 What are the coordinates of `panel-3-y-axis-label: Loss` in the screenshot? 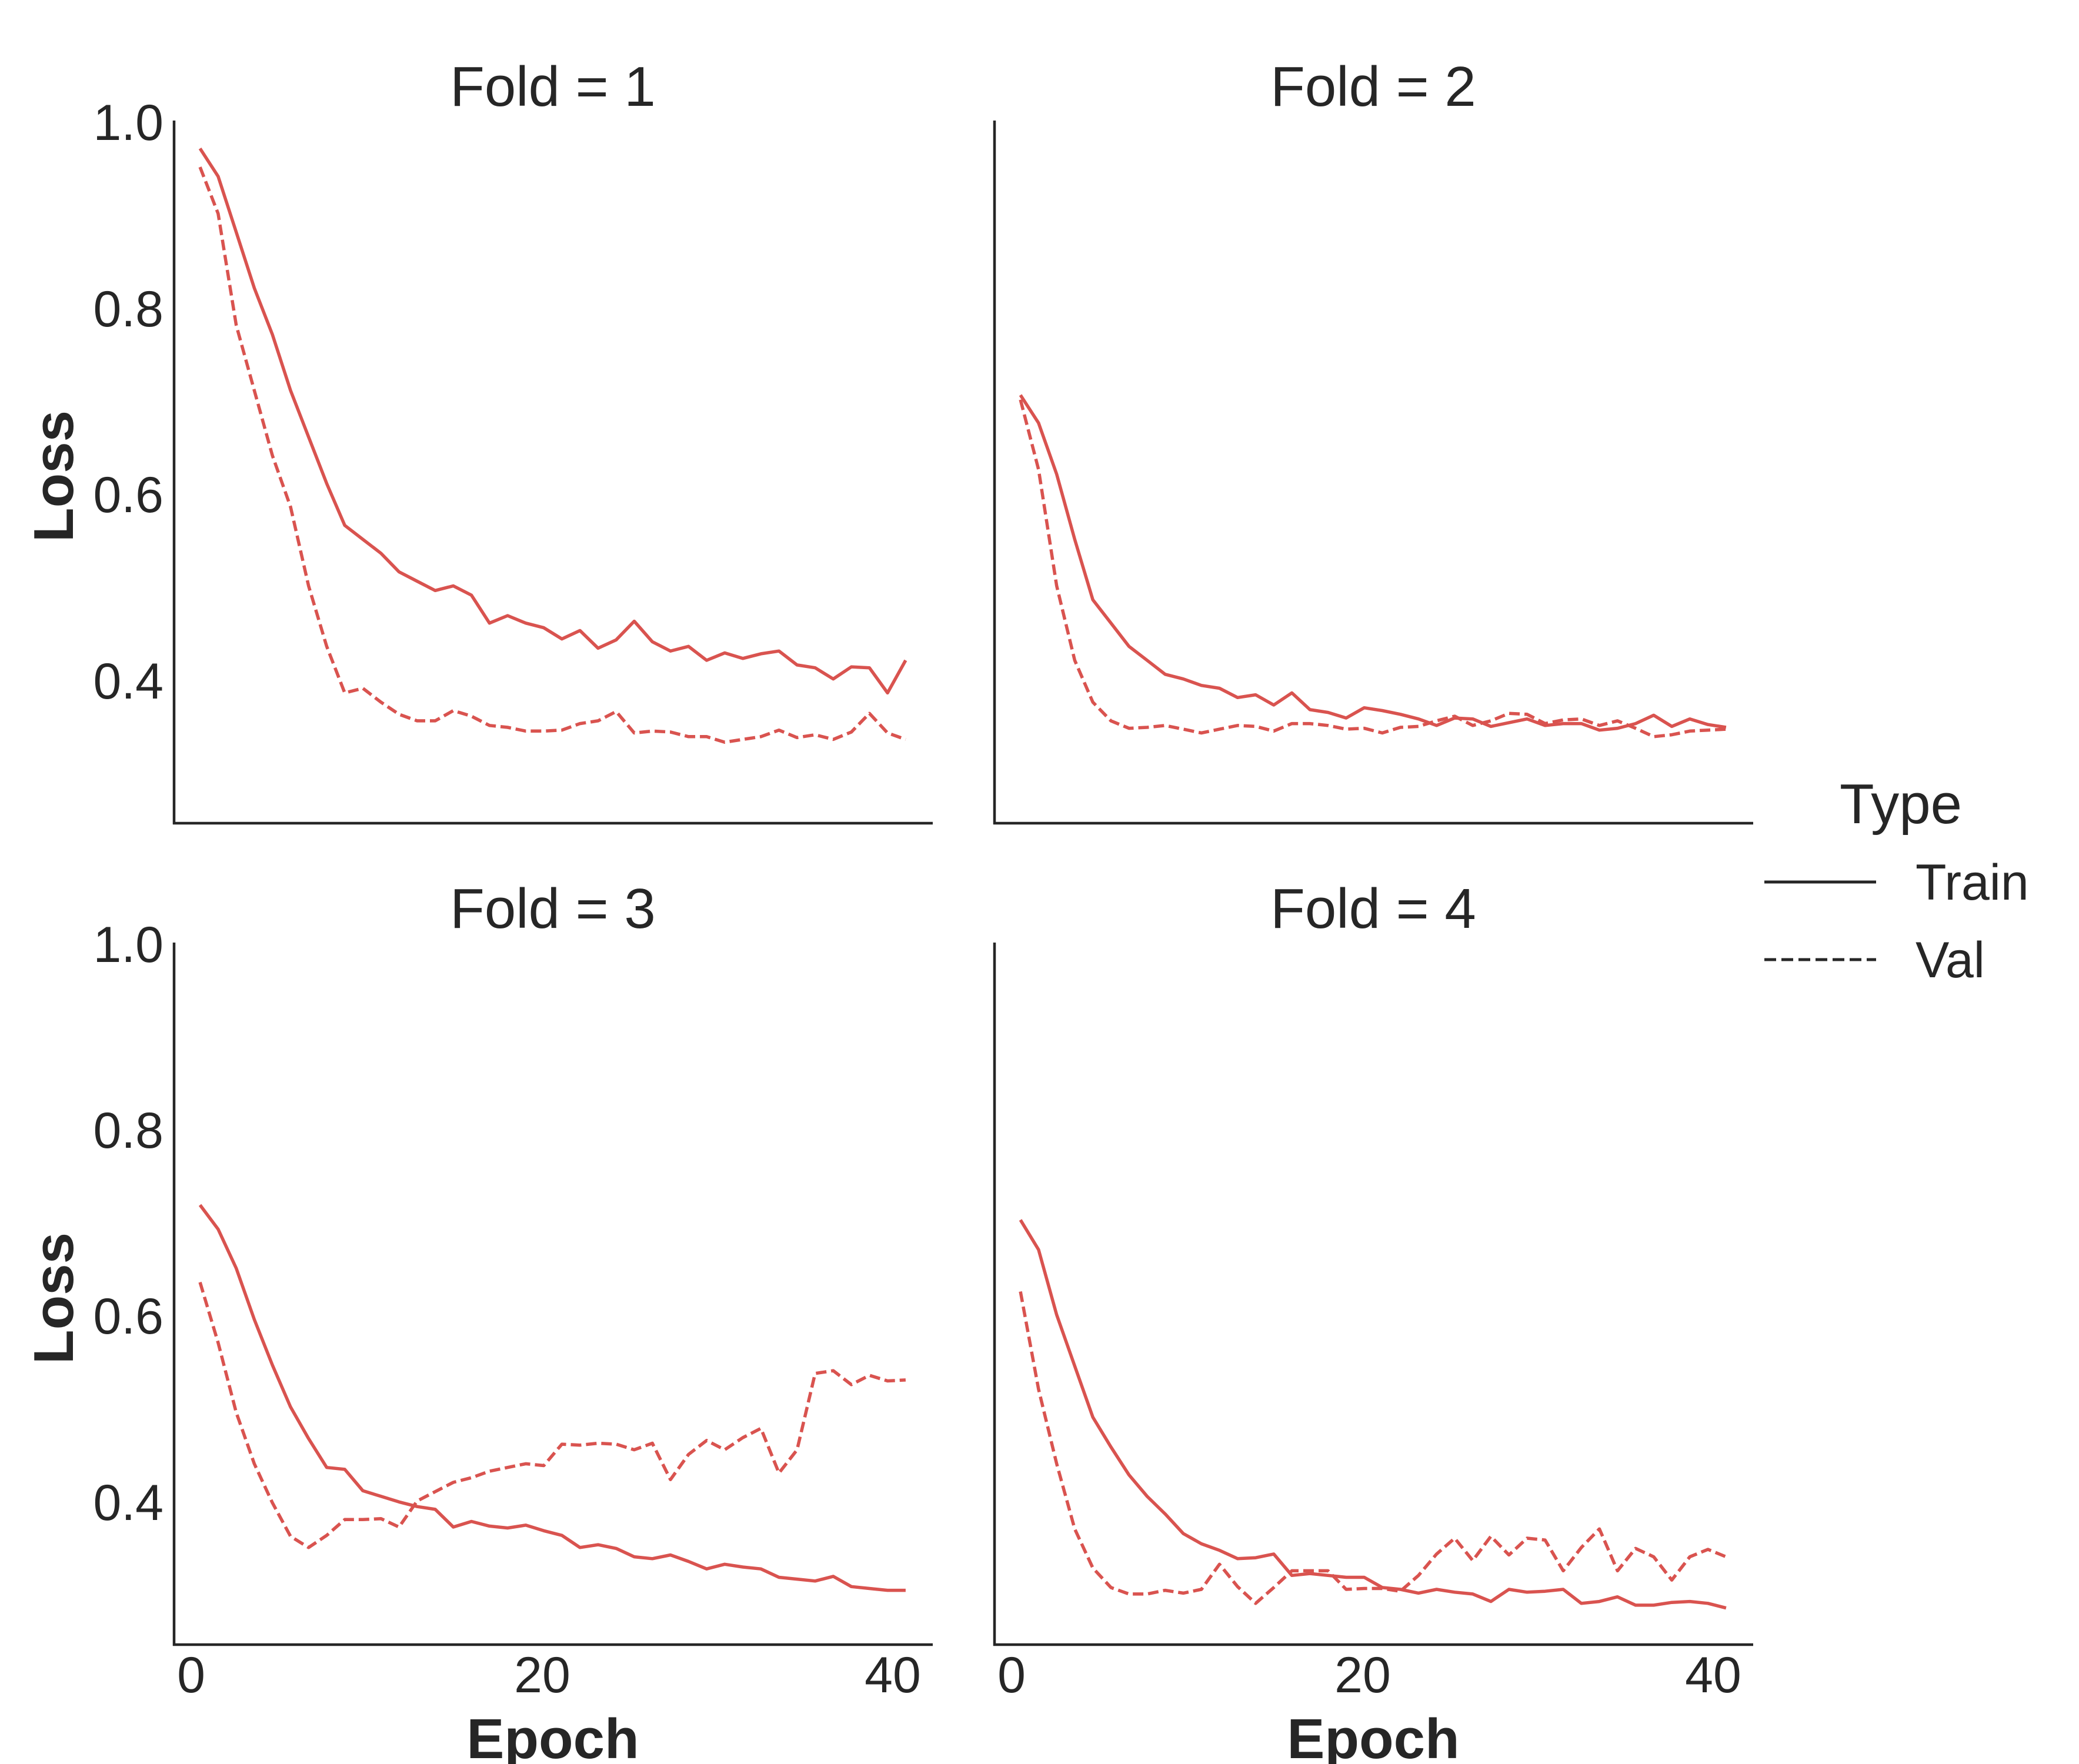 It's located at (53, 1298).